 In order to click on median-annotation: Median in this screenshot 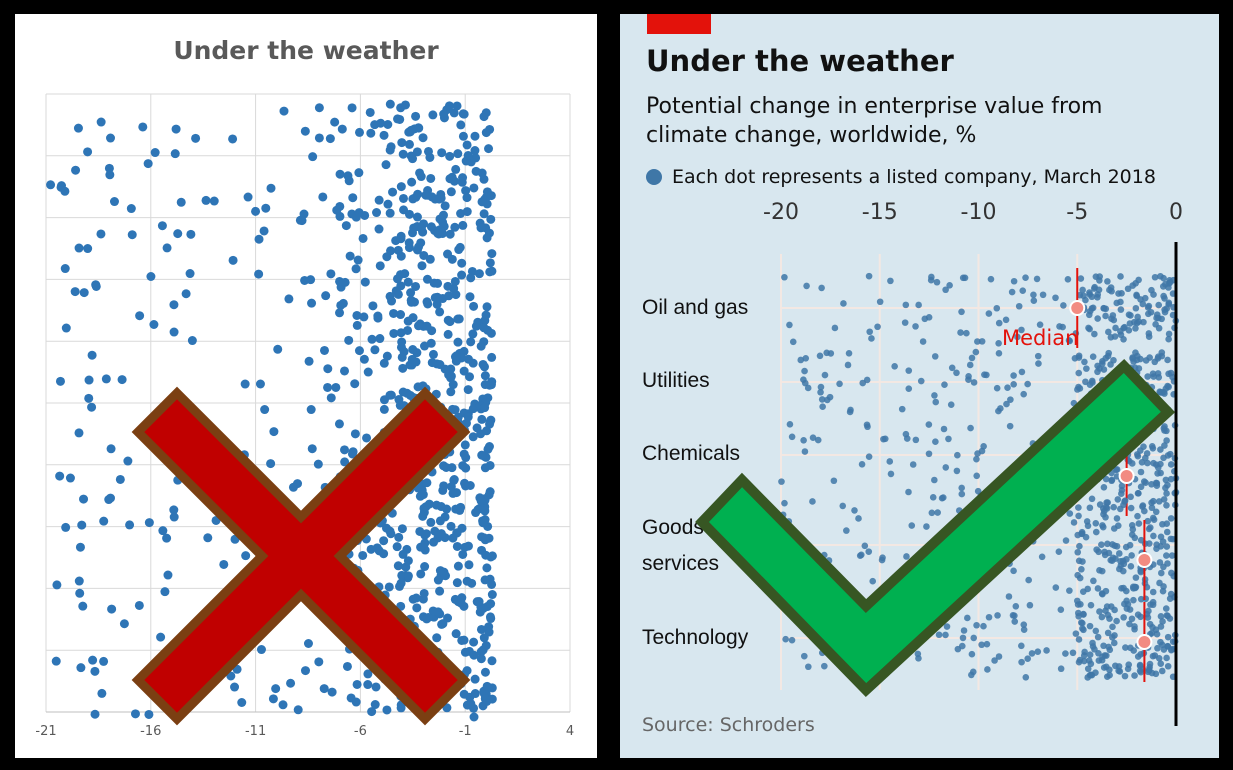, I will do `click(1040, 338)`.